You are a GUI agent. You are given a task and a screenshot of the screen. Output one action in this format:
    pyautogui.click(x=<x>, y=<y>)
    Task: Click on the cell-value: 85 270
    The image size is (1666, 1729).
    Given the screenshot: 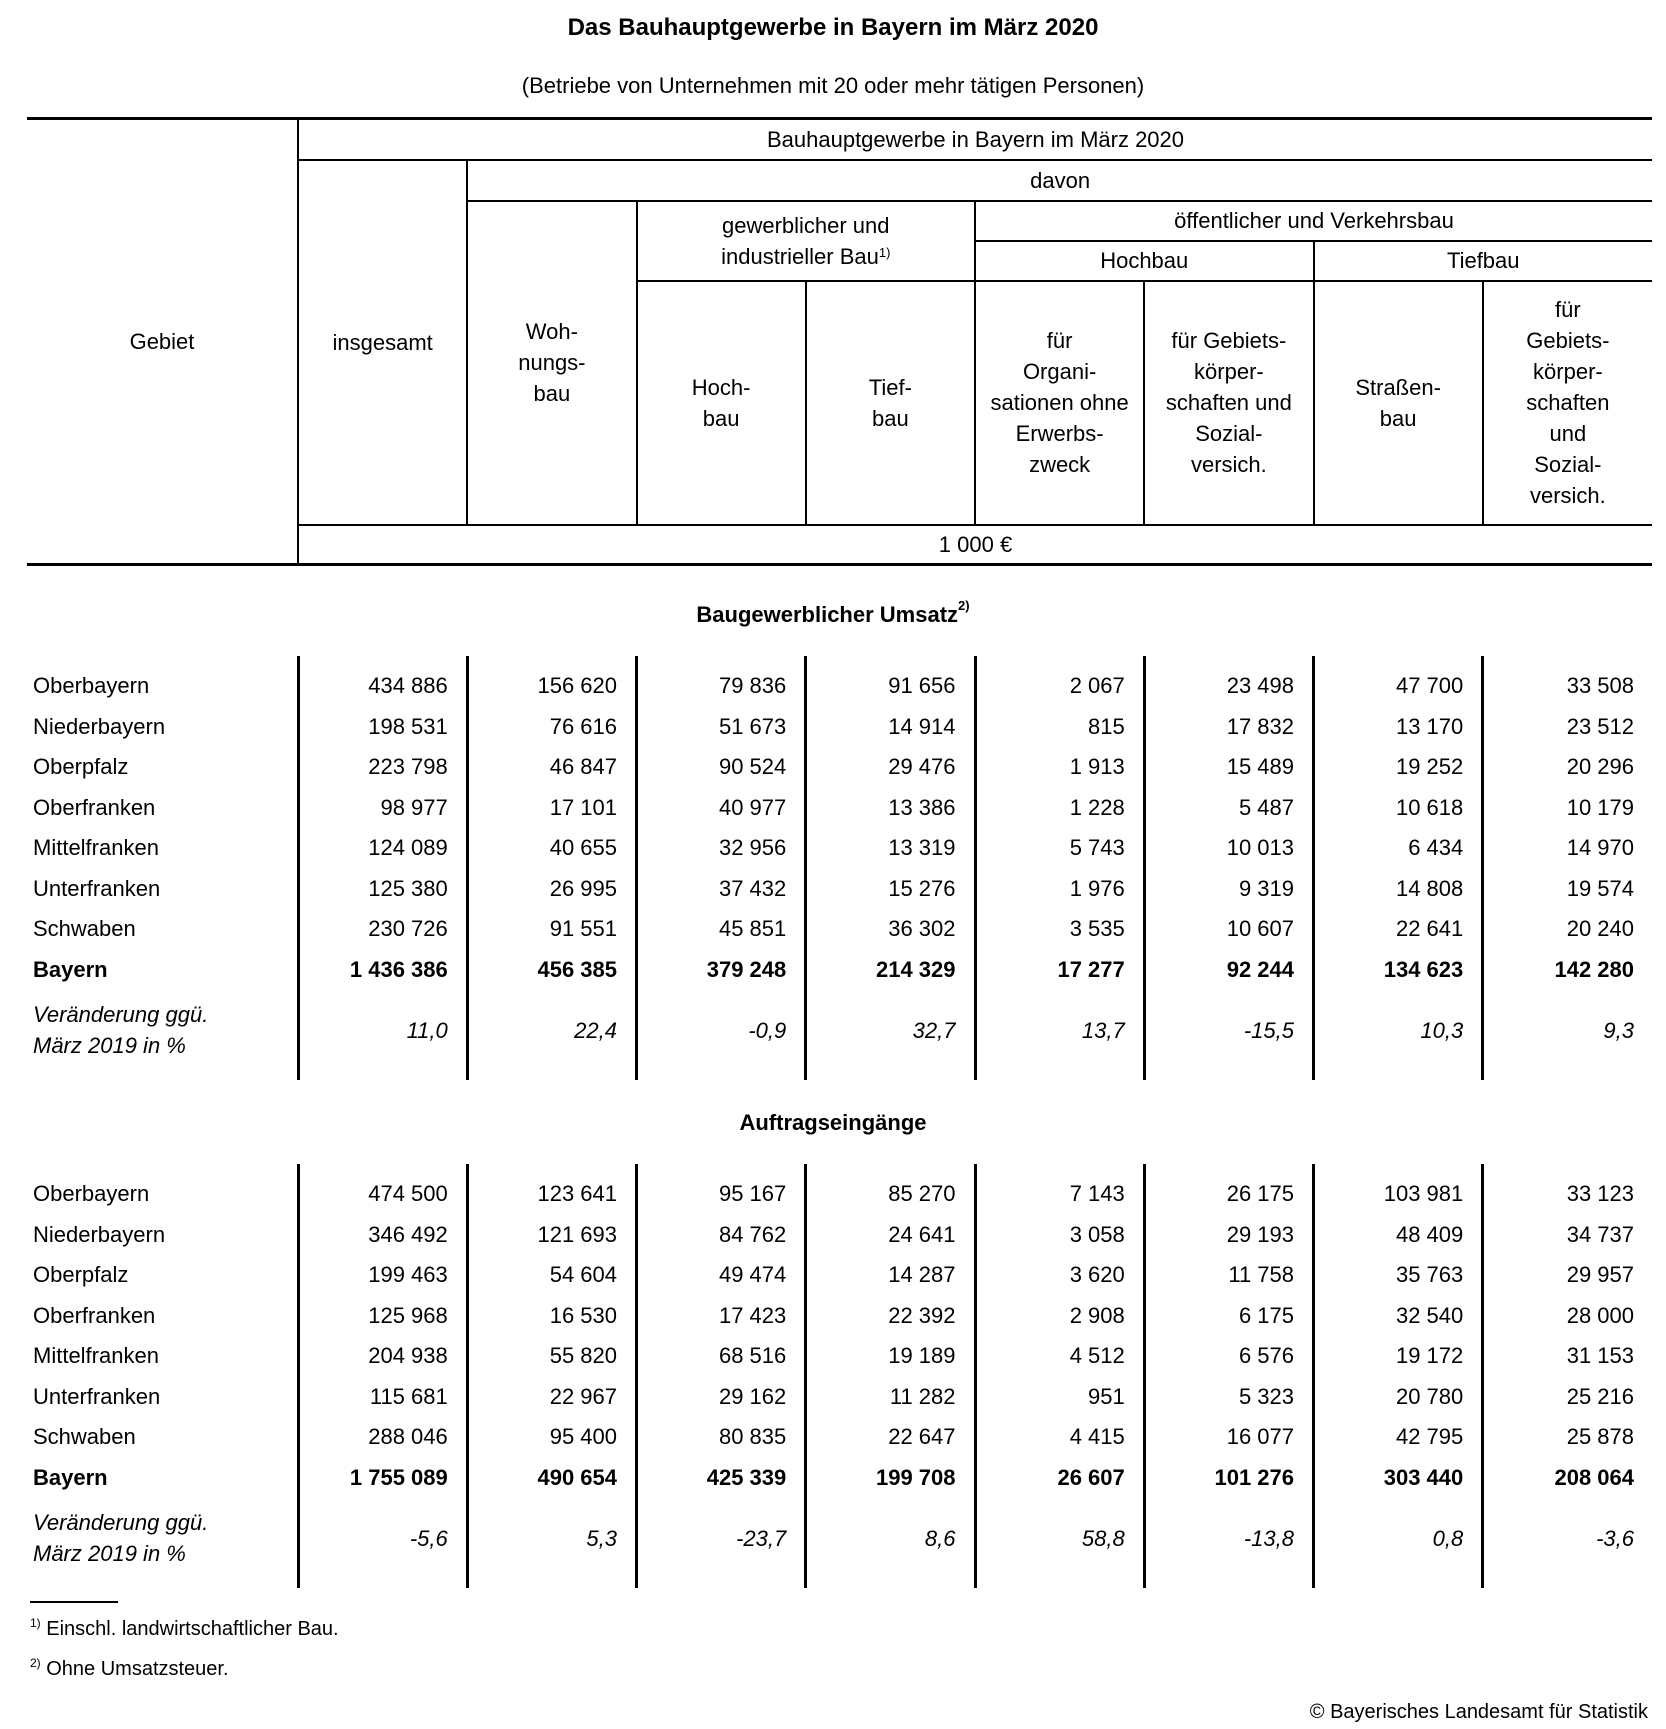 What is the action you would take?
    pyautogui.click(x=889, y=1194)
    